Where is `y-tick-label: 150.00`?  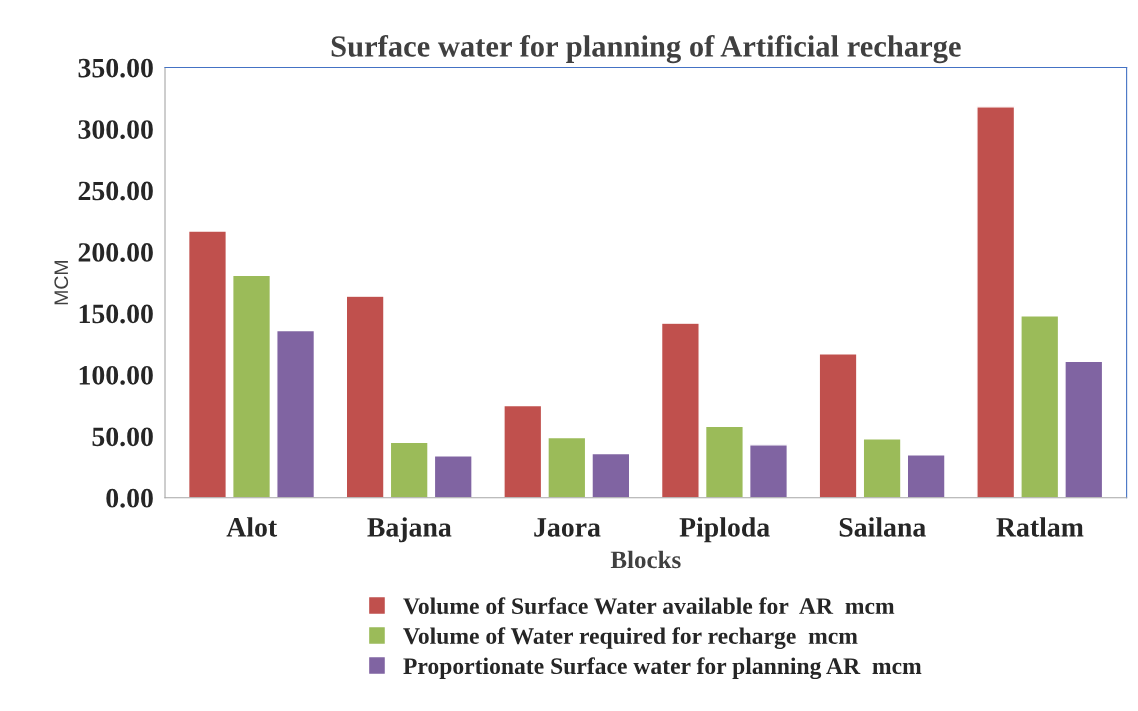 y-tick-label: 150.00 is located at coordinates (116, 314).